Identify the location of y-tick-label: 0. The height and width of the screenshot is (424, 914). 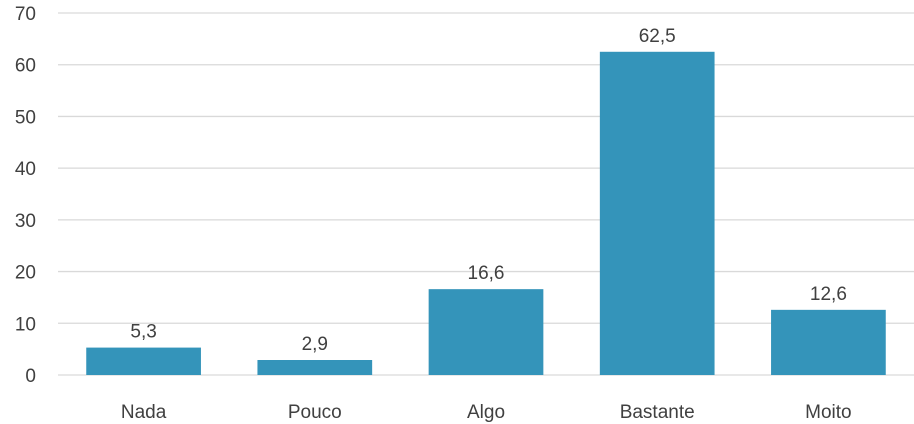
(30, 376).